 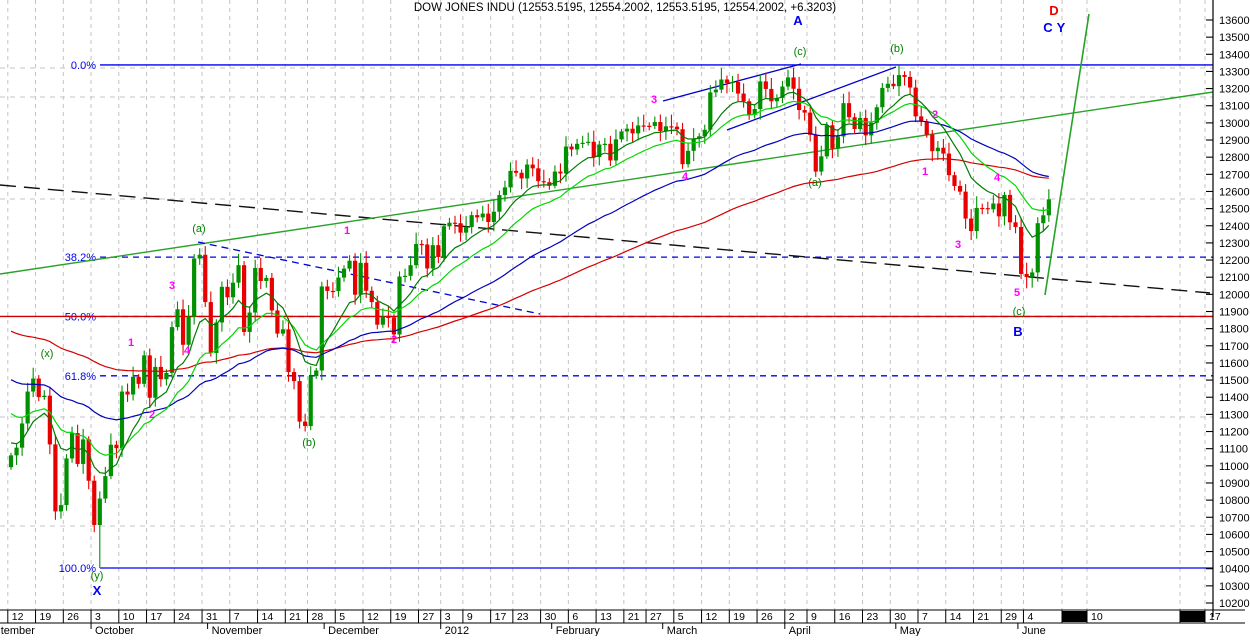 I want to click on svg-text: 13, so click(x=606, y=617).